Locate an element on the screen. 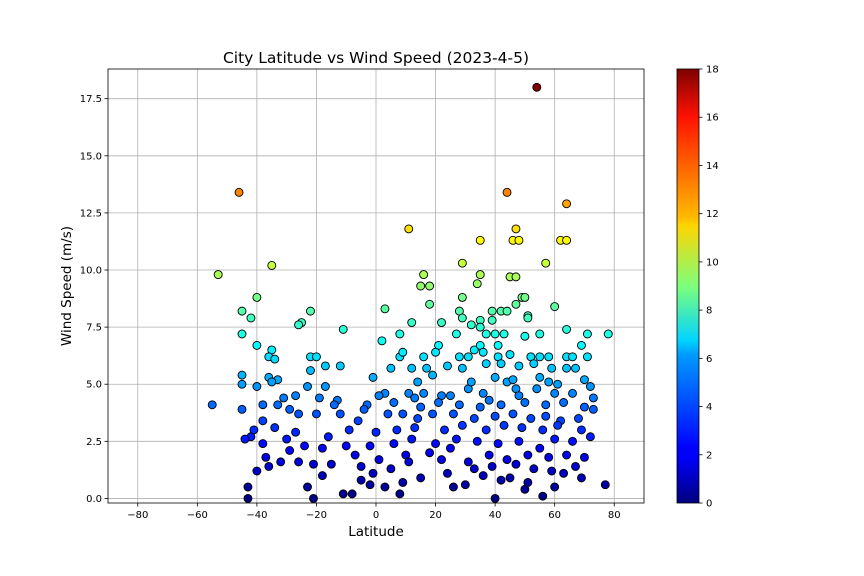  colorbar-tick-label: 14 is located at coordinates (712, 166).